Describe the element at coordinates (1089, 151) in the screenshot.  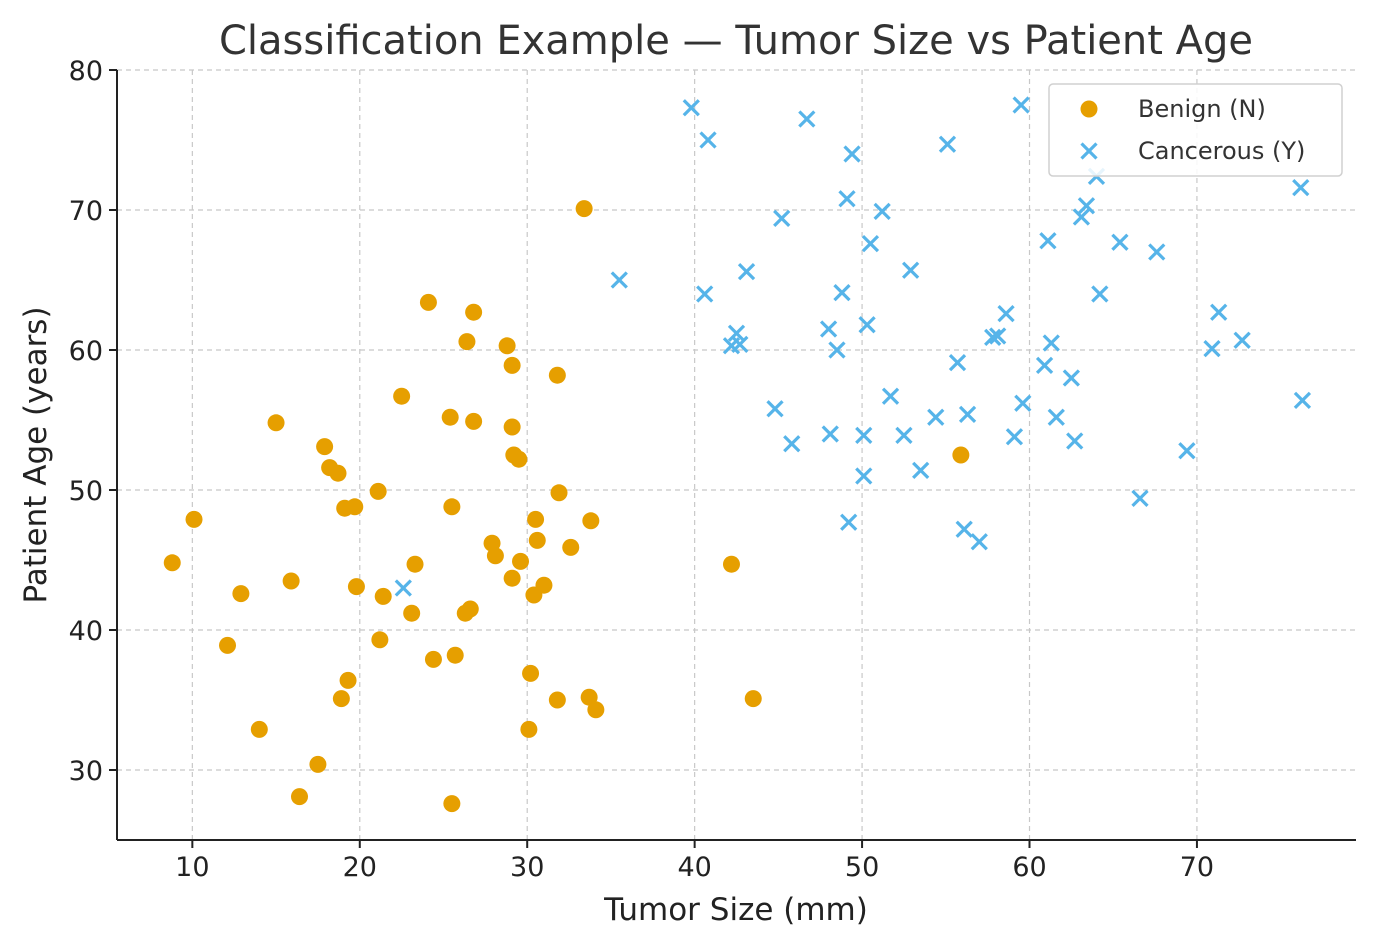
I see `legend-cancerous-marker` at that location.